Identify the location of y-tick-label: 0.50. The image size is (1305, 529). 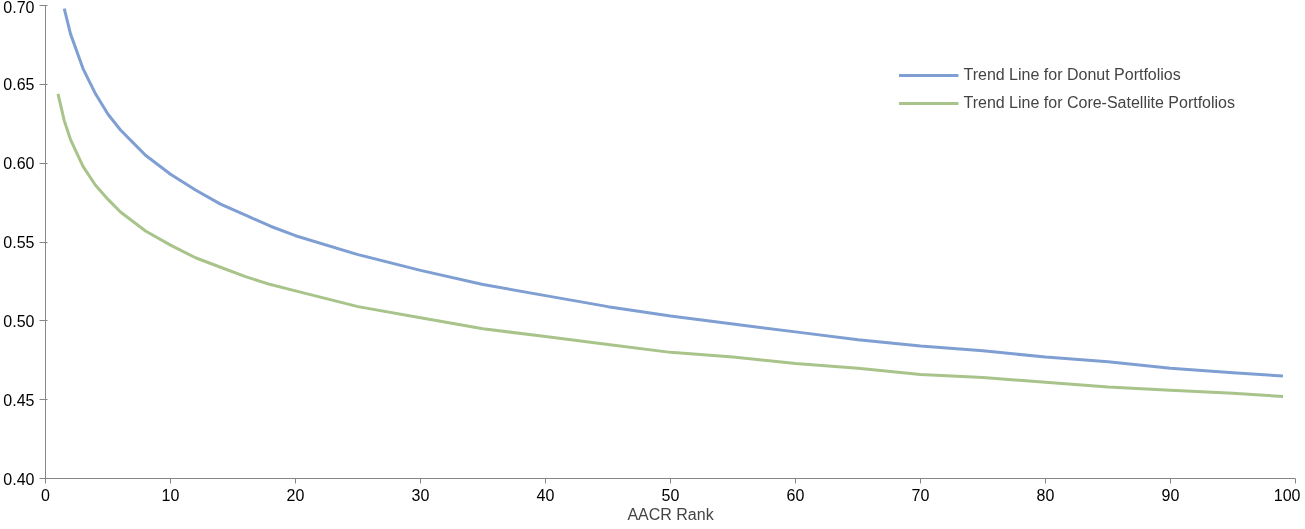
(19, 321).